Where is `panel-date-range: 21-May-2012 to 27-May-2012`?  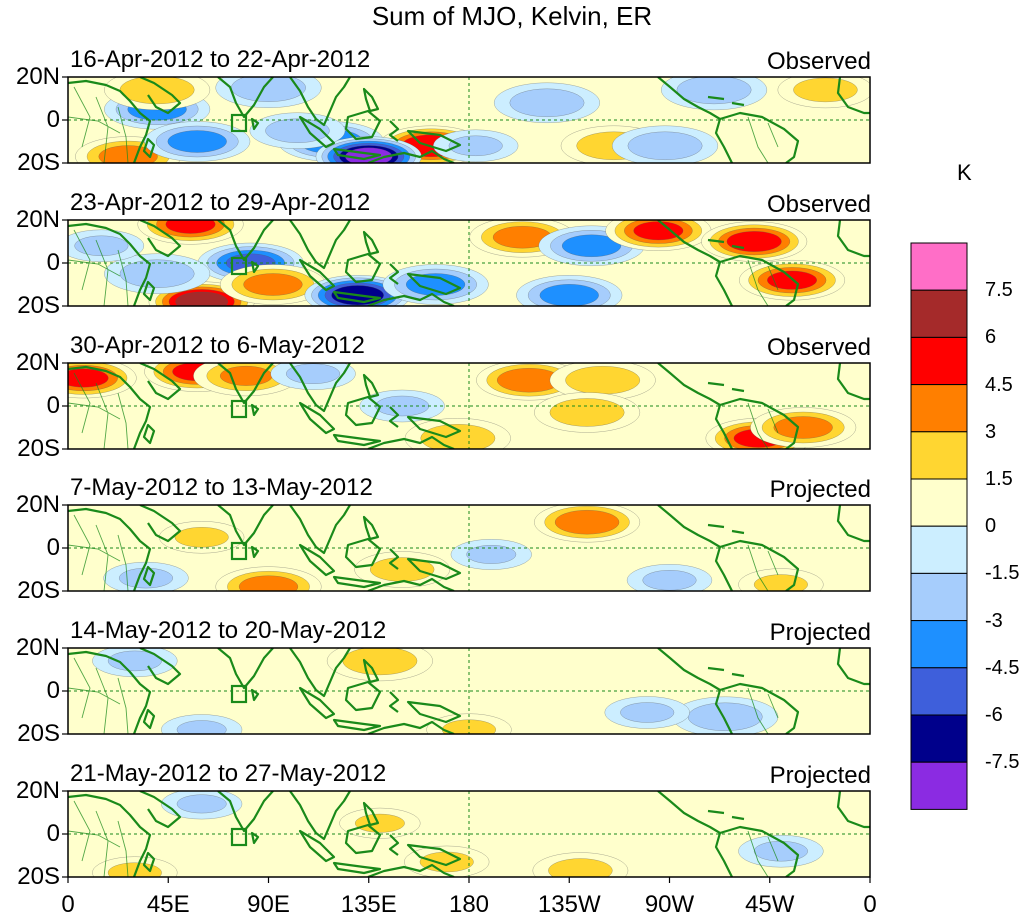
panel-date-range: 21-May-2012 to 27-May-2012 is located at coordinates (228, 773).